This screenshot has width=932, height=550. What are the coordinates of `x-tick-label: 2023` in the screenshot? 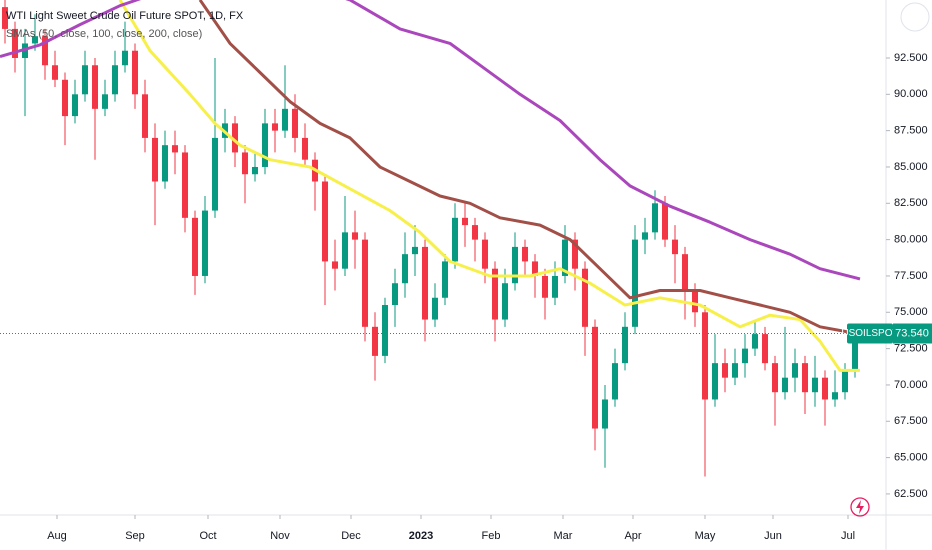 It's located at (421, 536).